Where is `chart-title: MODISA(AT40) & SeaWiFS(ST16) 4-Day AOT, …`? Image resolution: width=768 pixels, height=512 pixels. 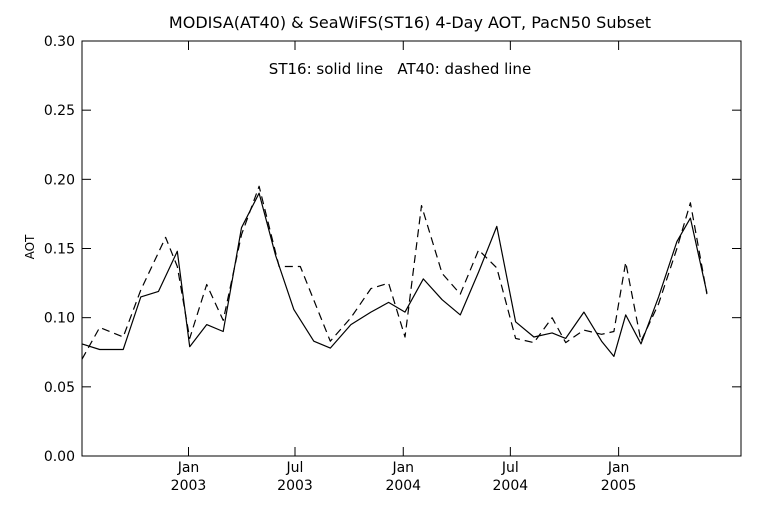
chart-title: MODISA(AT40) & SeaWiFS(ST16) 4-Day AOT, … is located at coordinates (410, 22).